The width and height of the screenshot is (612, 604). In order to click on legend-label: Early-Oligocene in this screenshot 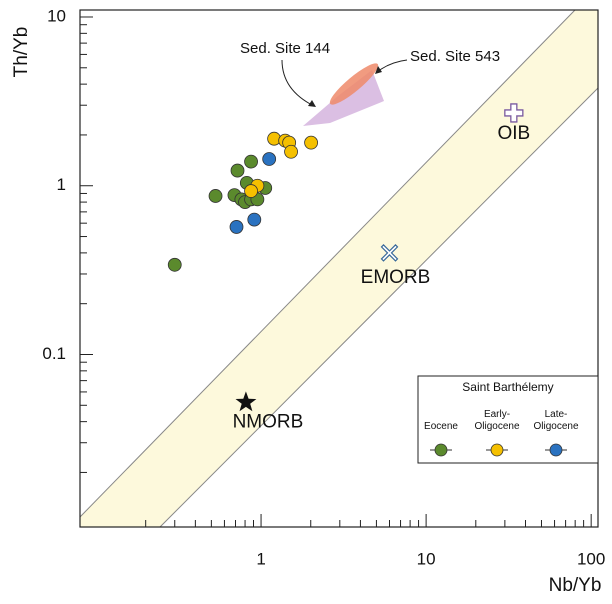, I will do `click(497, 420)`.